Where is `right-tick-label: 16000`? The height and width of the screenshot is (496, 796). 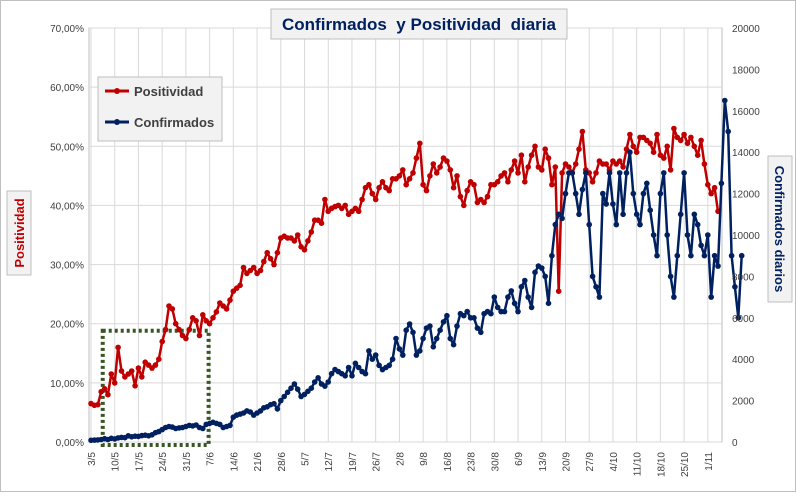
right-tick-label: 16000 is located at coordinates (746, 112).